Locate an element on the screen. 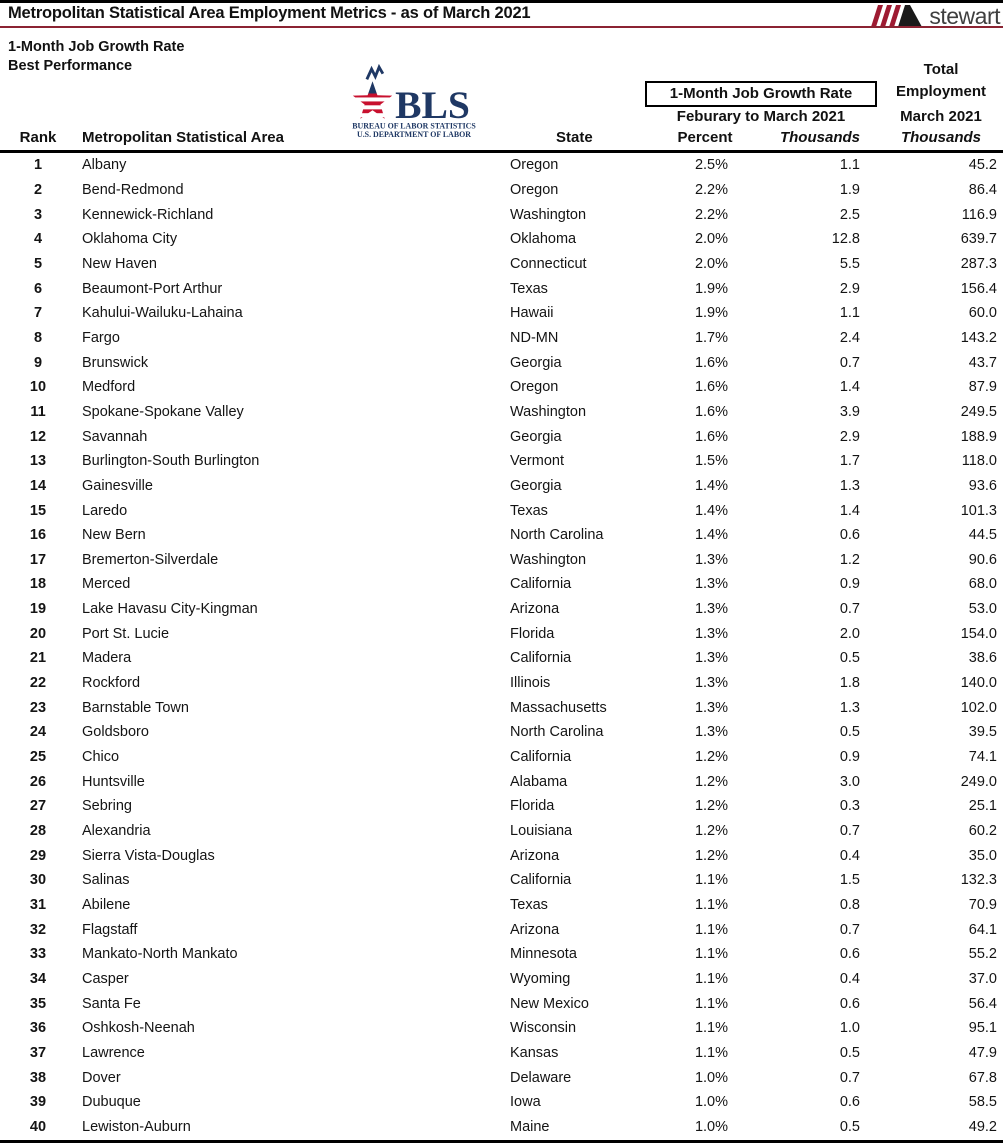 The height and width of the screenshot is (1144, 1003). table-row: 5 New Haven Connecticut 2.0% 5.5 287.3 is located at coordinates (501, 264).